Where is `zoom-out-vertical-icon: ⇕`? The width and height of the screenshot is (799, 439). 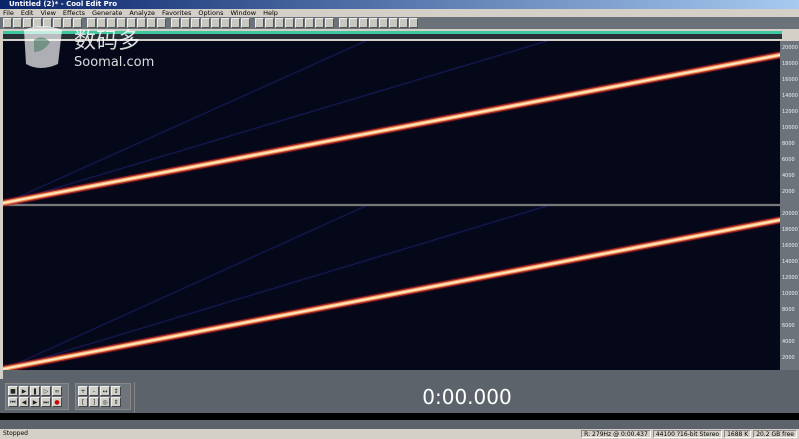 zoom-out-vertical-icon: ⇕ is located at coordinates (116, 402).